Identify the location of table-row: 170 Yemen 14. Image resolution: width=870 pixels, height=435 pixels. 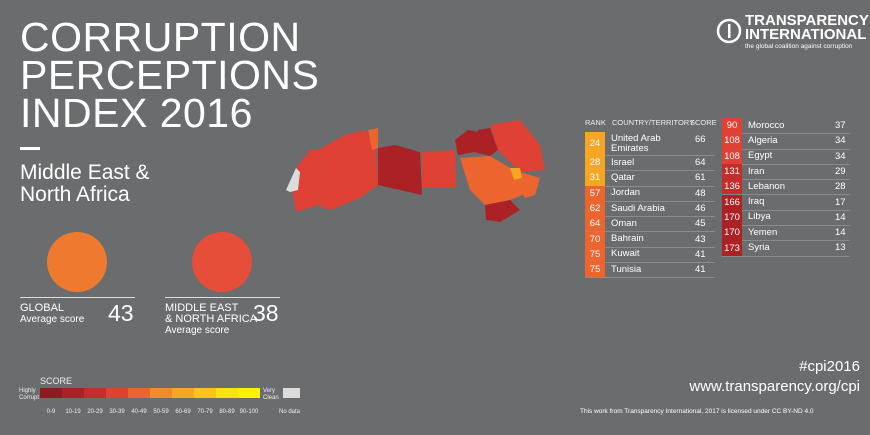
(786, 233).